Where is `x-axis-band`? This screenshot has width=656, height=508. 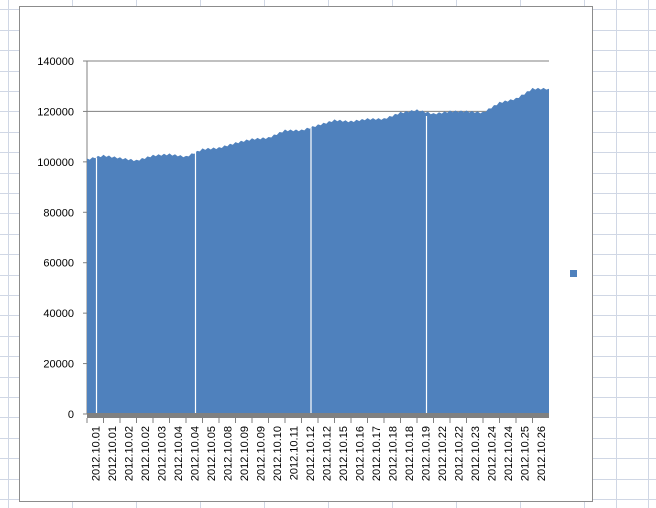 x-axis-band is located at coordinates (318, 415).